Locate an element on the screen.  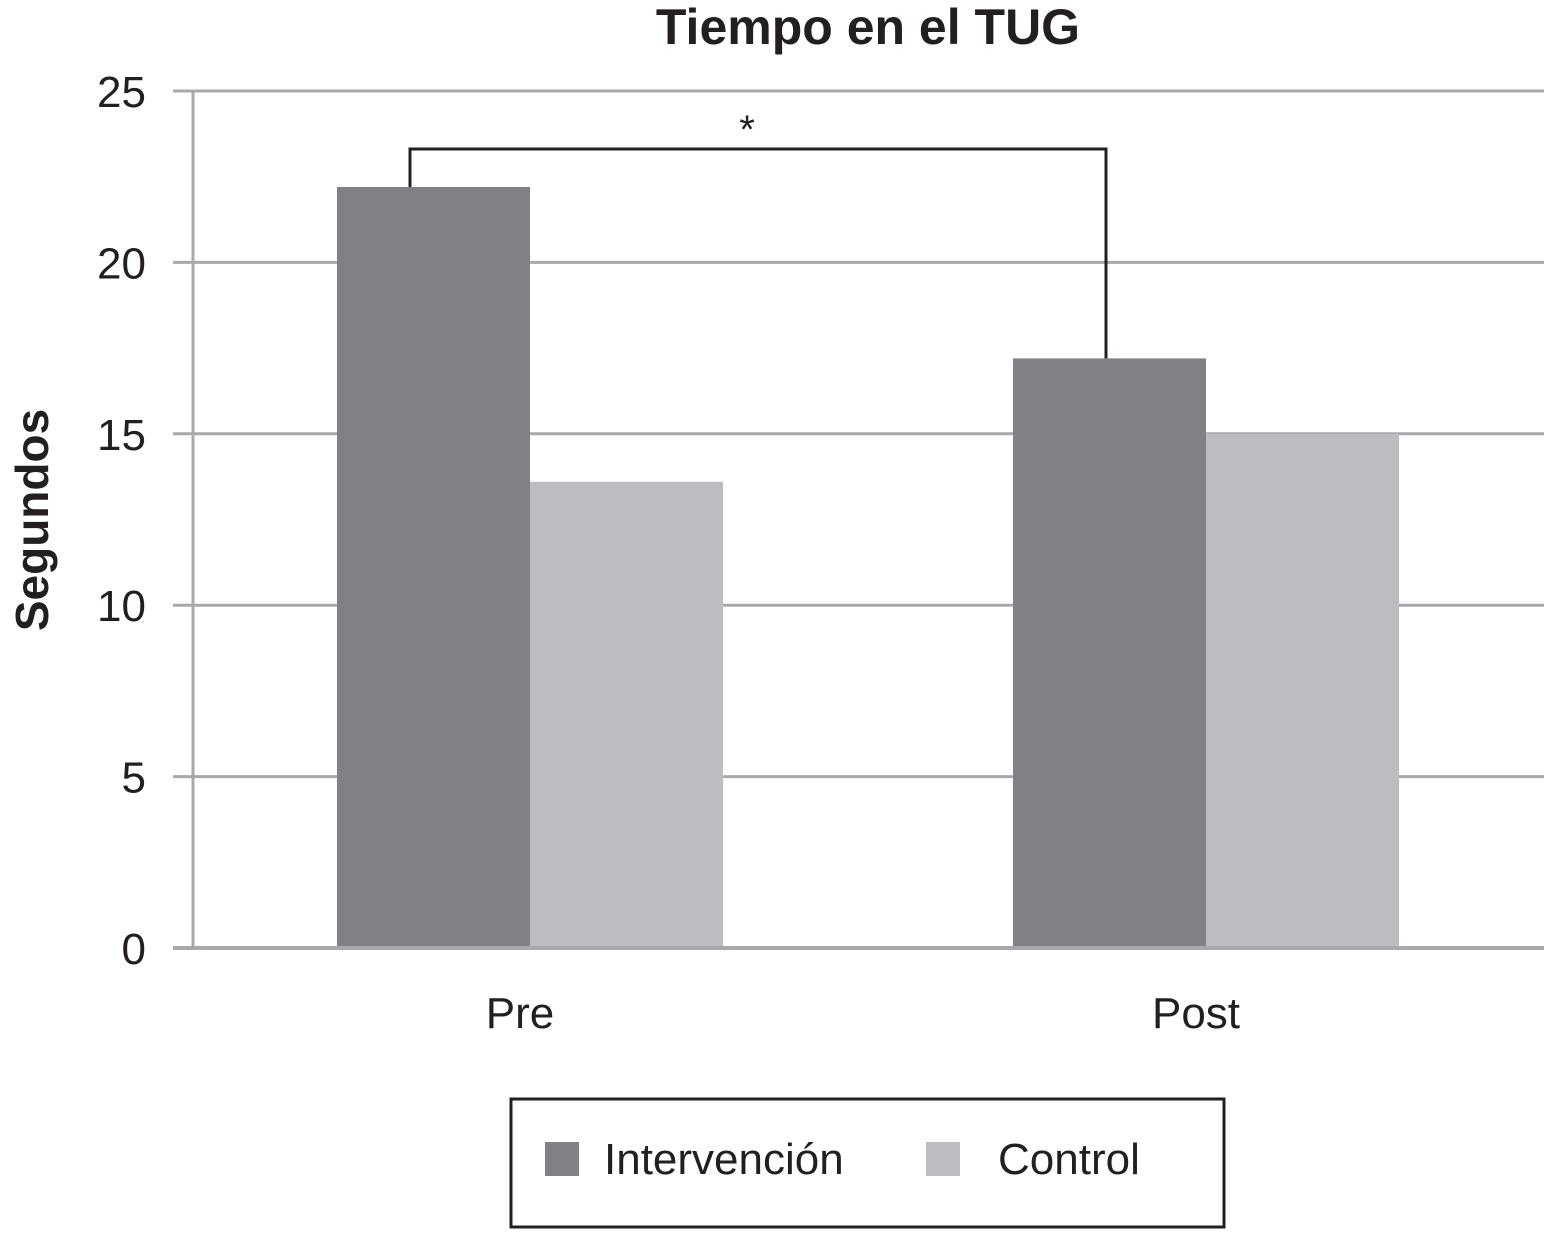
bar-pre-intervencion is located at coordinates (433, 567).